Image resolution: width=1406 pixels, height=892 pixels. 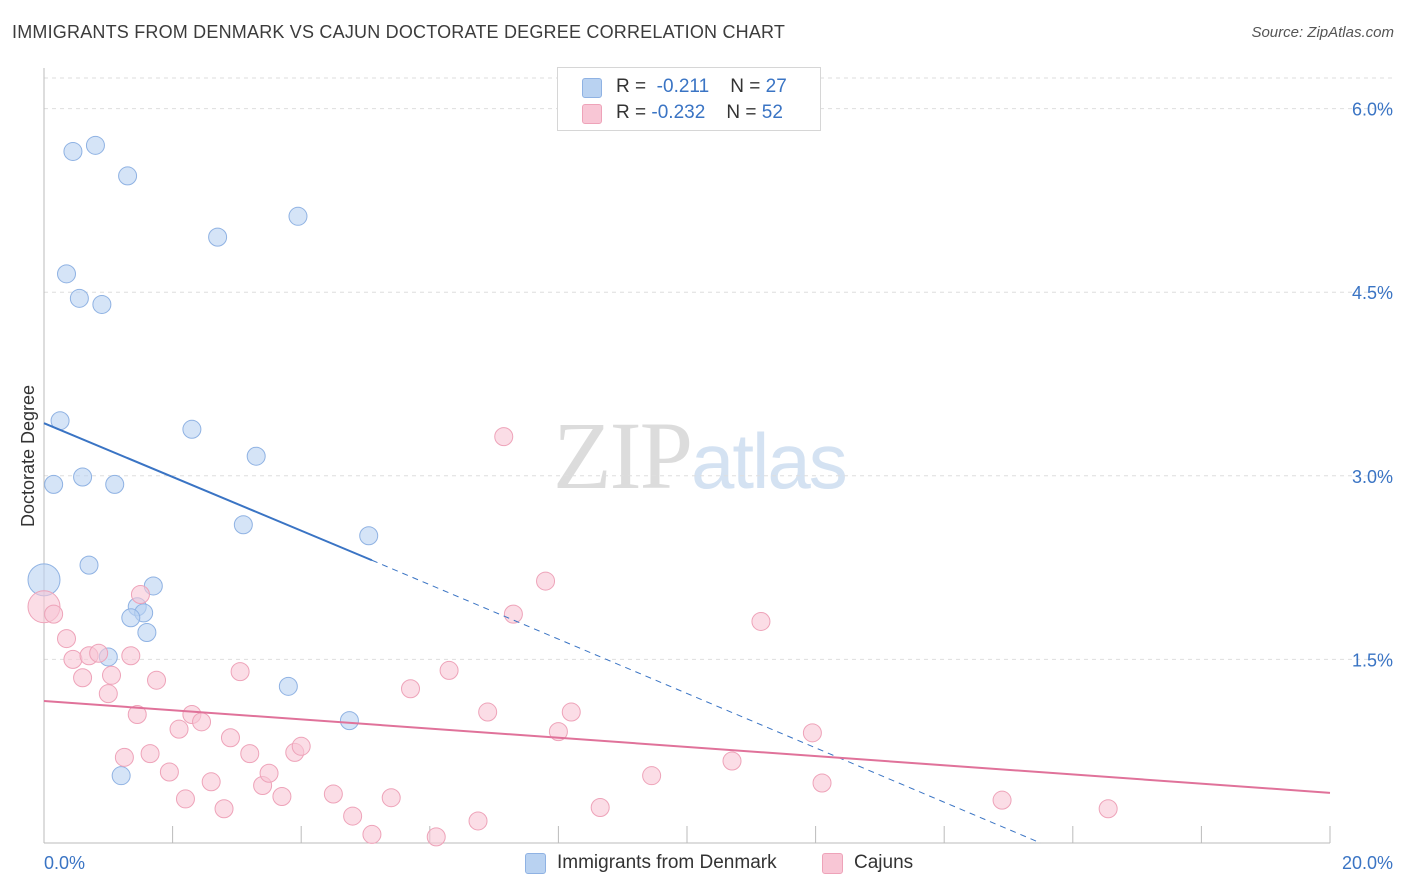 What do you see at coordinates (683, 86) in the screenshot?
I see `r-value: -0.211` at bounding box center [683, 86].